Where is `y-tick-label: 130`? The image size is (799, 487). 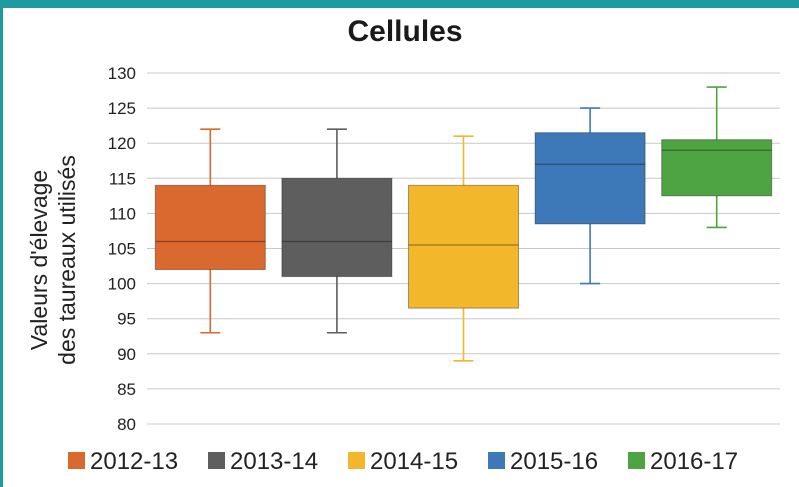
y-tick-label: 130 is located at coordinates (122, 73).